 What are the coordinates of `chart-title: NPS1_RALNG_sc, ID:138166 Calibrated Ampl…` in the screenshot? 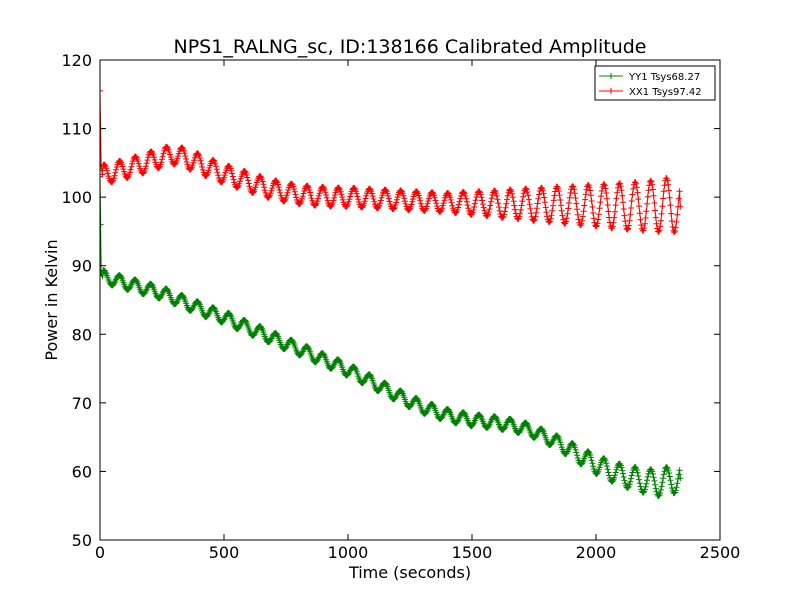 It's located at (410, 47).